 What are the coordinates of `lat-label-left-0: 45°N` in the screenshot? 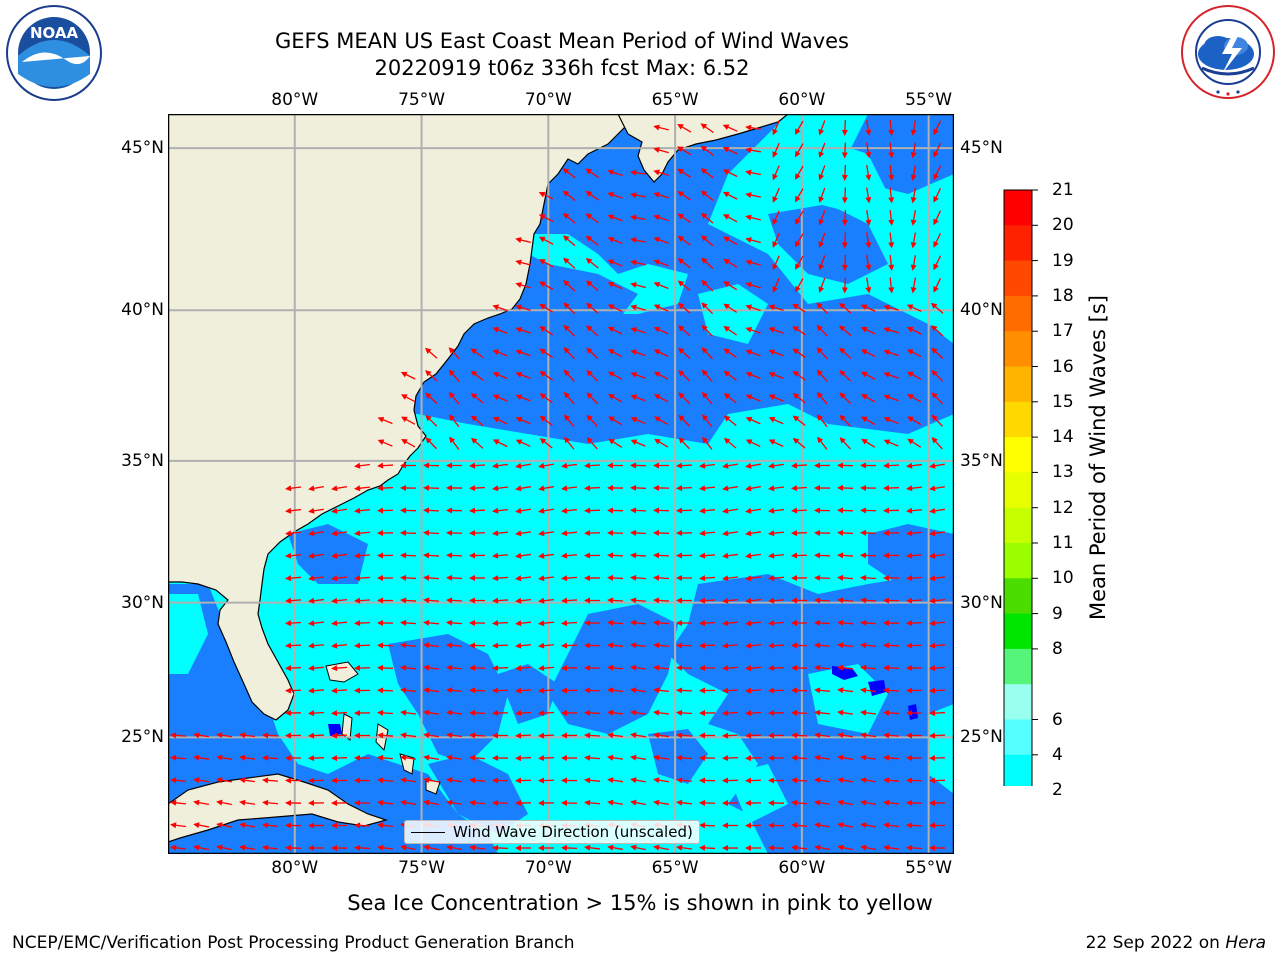 It's located at (142, 148).